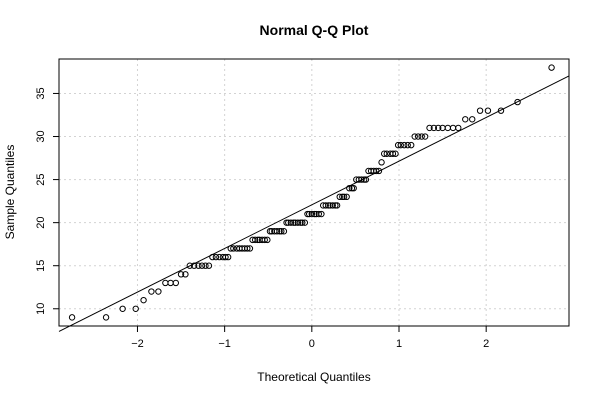 This screenshot has height=400, width=600. What do you see at coordinates (10, 192) in the screenshot?
I see `y-axis-label: Sample Quantiles` at bounding box center [10, 192].